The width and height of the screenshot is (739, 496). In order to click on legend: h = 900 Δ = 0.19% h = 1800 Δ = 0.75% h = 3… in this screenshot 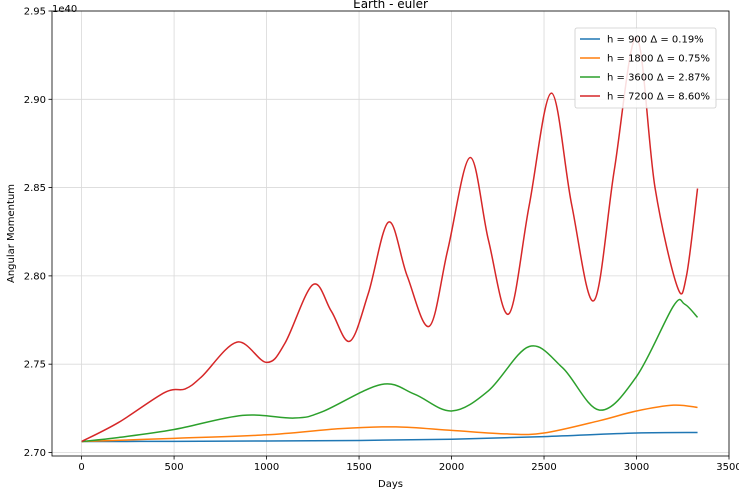, I will do `click(645, 68)`.